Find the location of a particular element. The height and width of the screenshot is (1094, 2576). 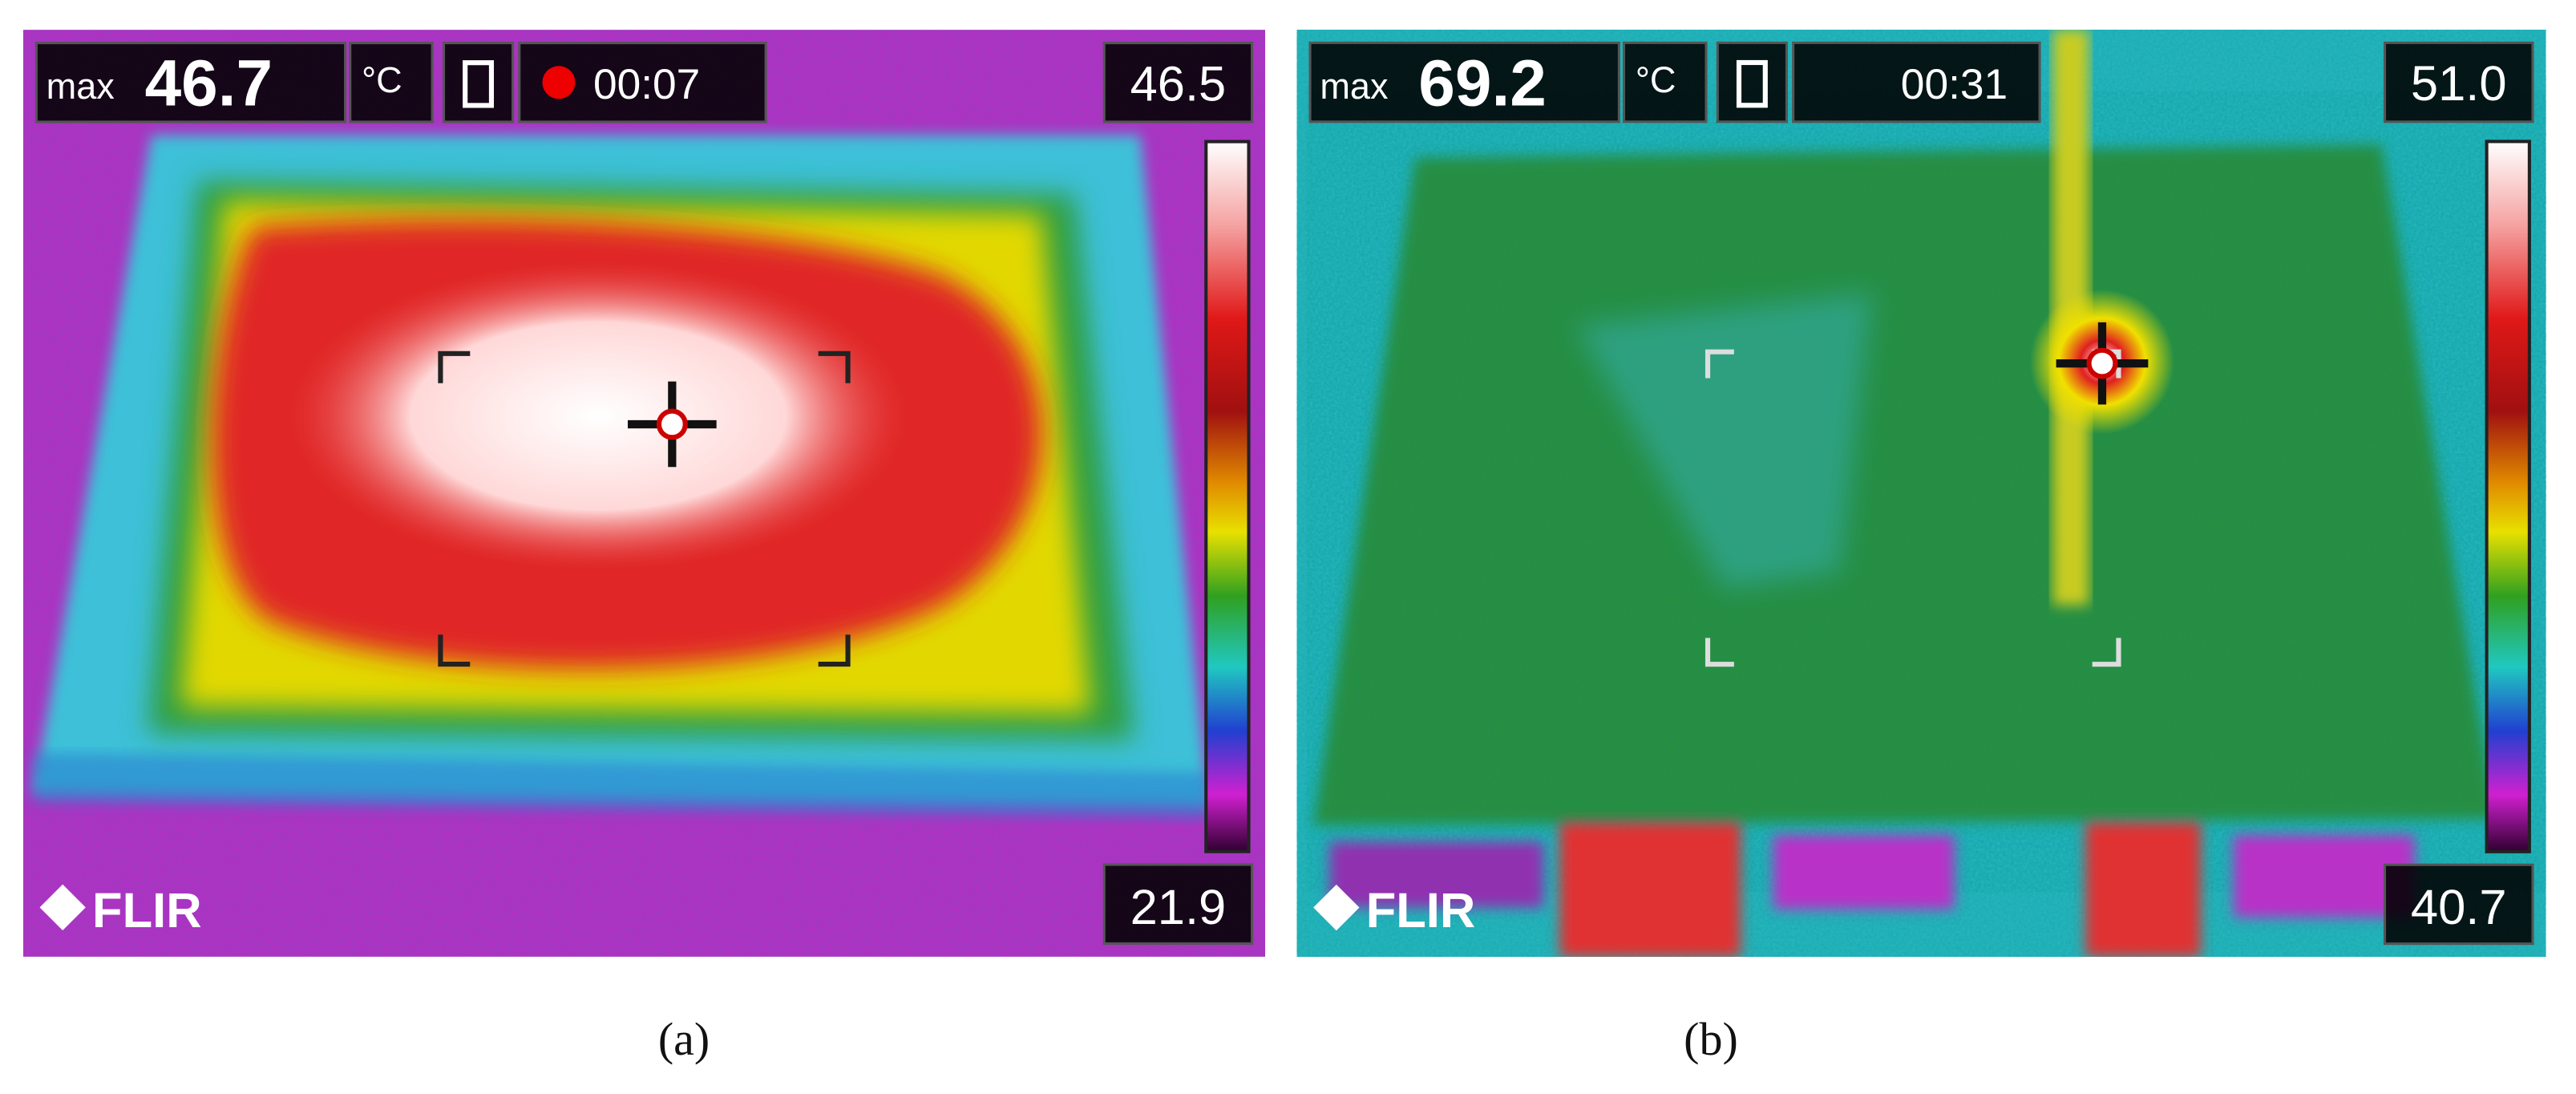

caption: (a) is located at coordinates (683, 1039).